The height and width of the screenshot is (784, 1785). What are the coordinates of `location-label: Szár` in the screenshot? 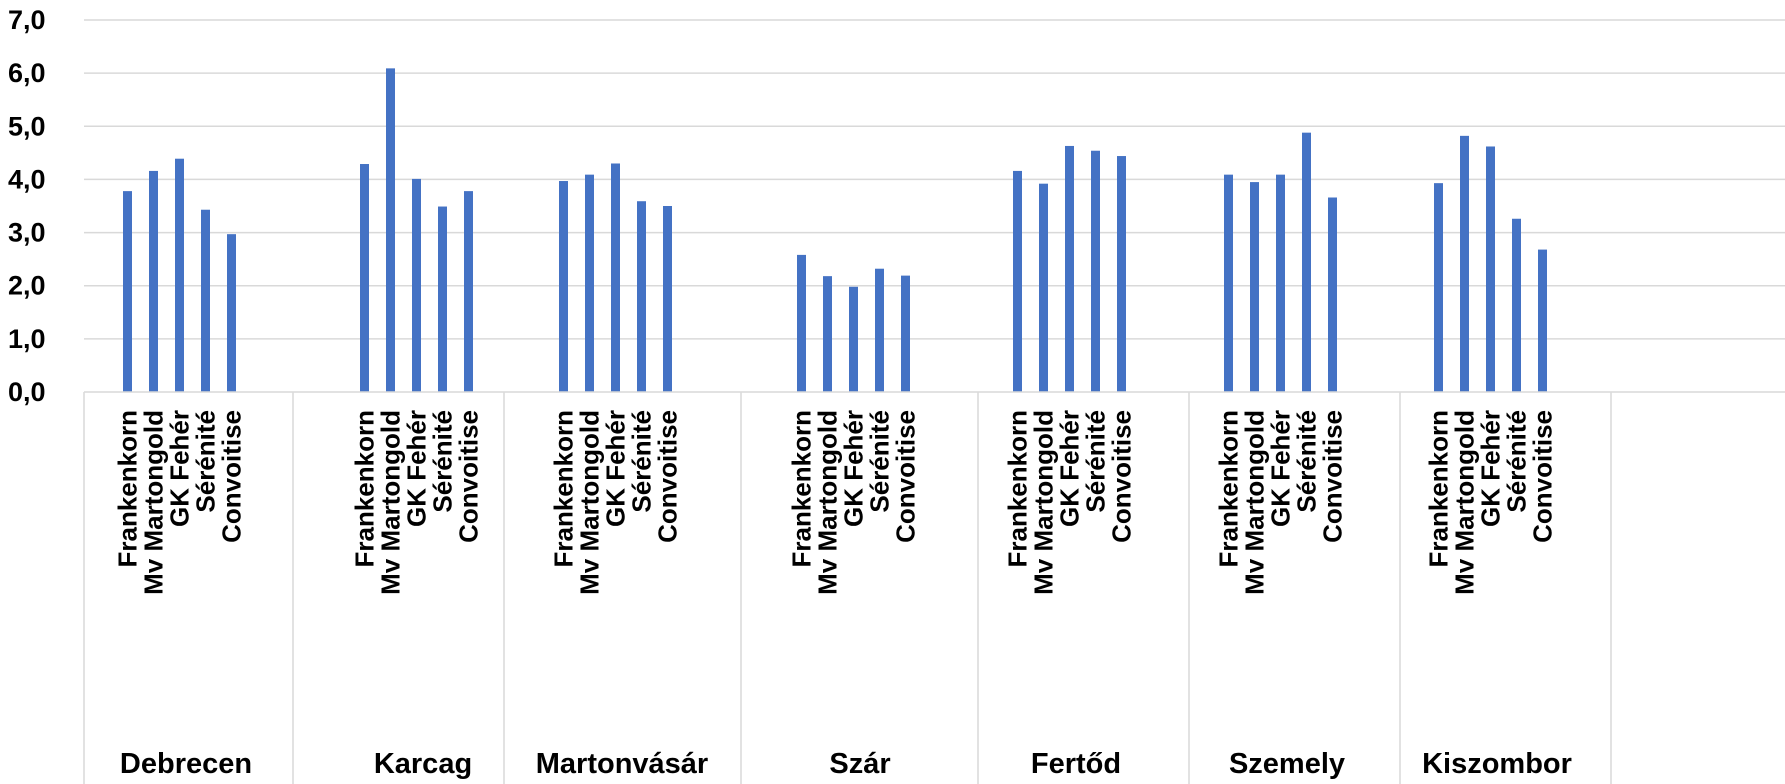 It's located at (859, 764).